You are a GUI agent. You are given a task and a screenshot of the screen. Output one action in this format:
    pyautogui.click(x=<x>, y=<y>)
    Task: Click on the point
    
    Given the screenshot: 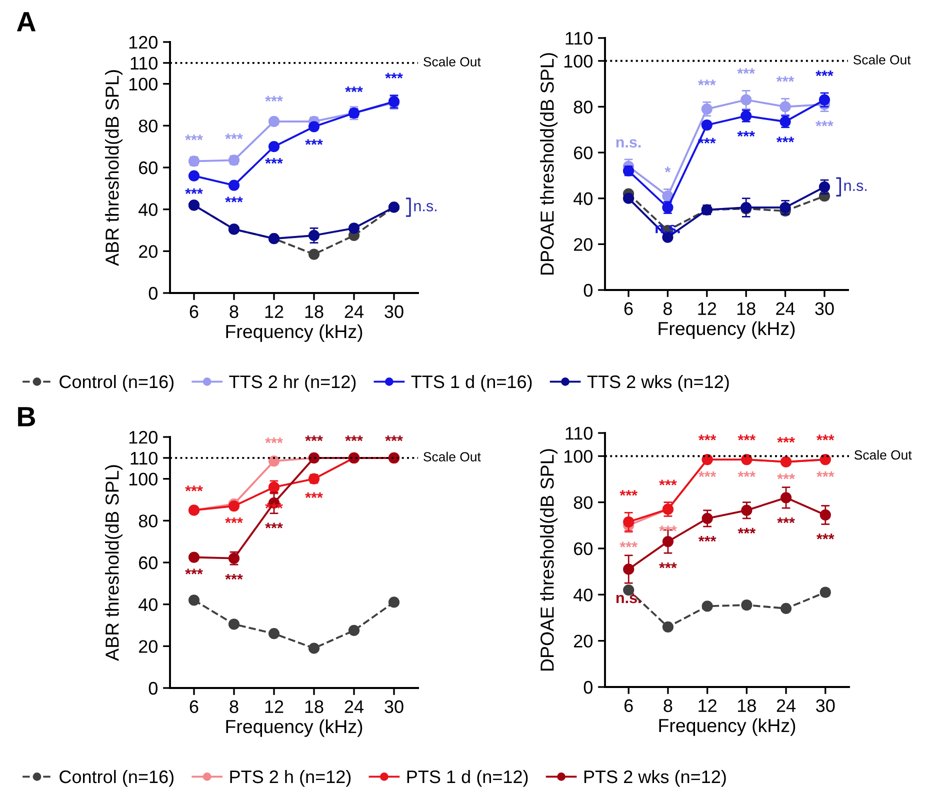 What is the action you would take?
    pyautogui.click(x=314, y=236)
    